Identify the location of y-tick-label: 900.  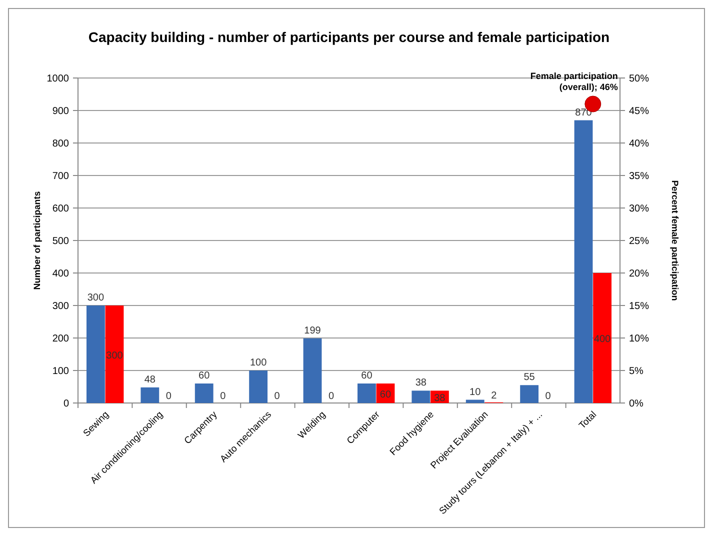
(61, 111).